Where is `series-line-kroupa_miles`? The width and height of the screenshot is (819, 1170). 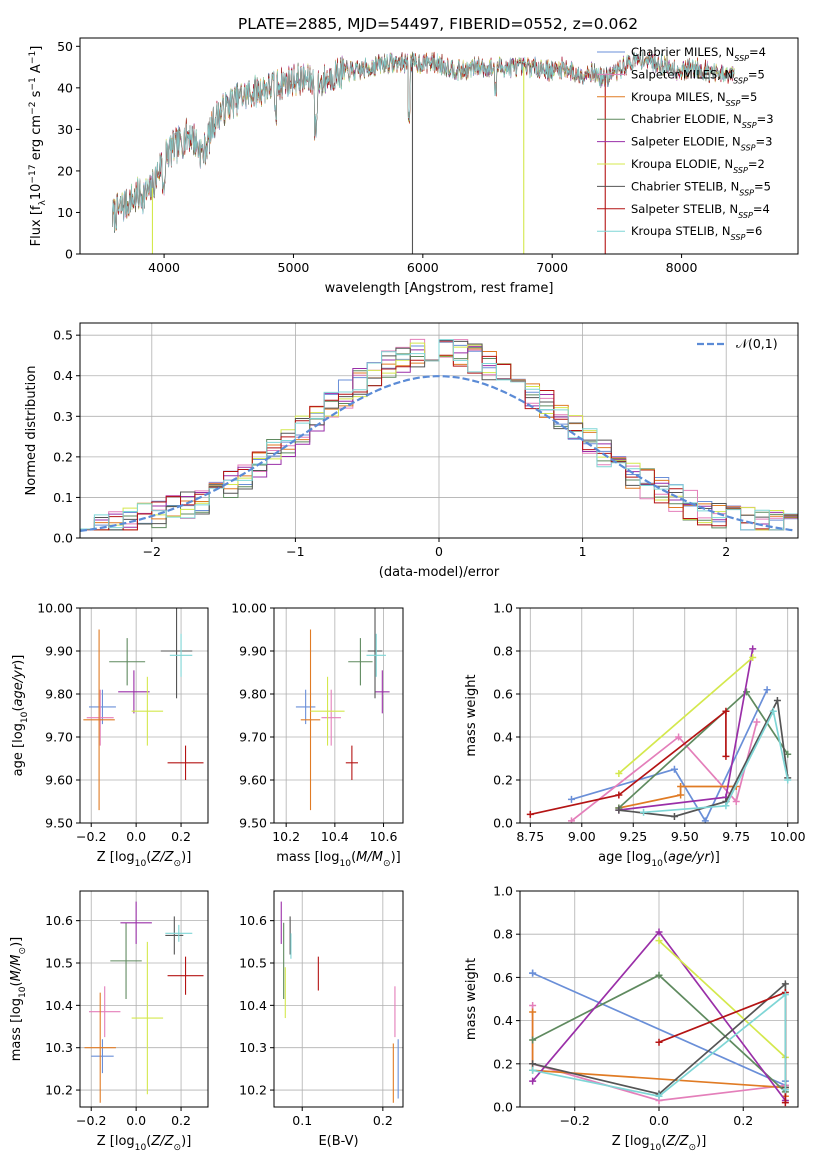
series-line-kroupa_miles is located at coordinates (677, 797).